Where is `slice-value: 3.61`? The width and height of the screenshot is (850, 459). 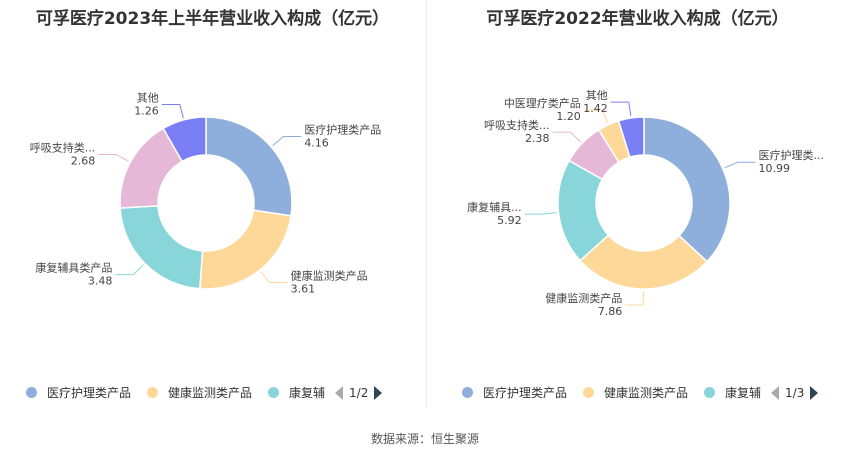 slice-value: 3.61 is located at coordinates (303, 289).